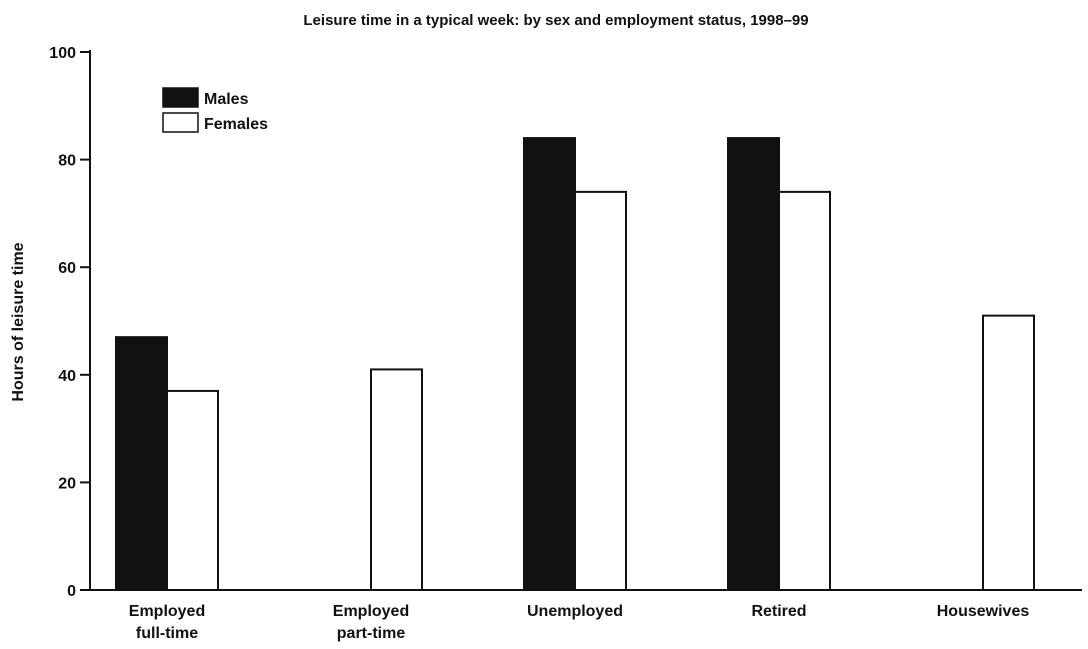 This screenshot has height=649, width=1088. I want to click on y-tick-label: 60, so click(67, 268).